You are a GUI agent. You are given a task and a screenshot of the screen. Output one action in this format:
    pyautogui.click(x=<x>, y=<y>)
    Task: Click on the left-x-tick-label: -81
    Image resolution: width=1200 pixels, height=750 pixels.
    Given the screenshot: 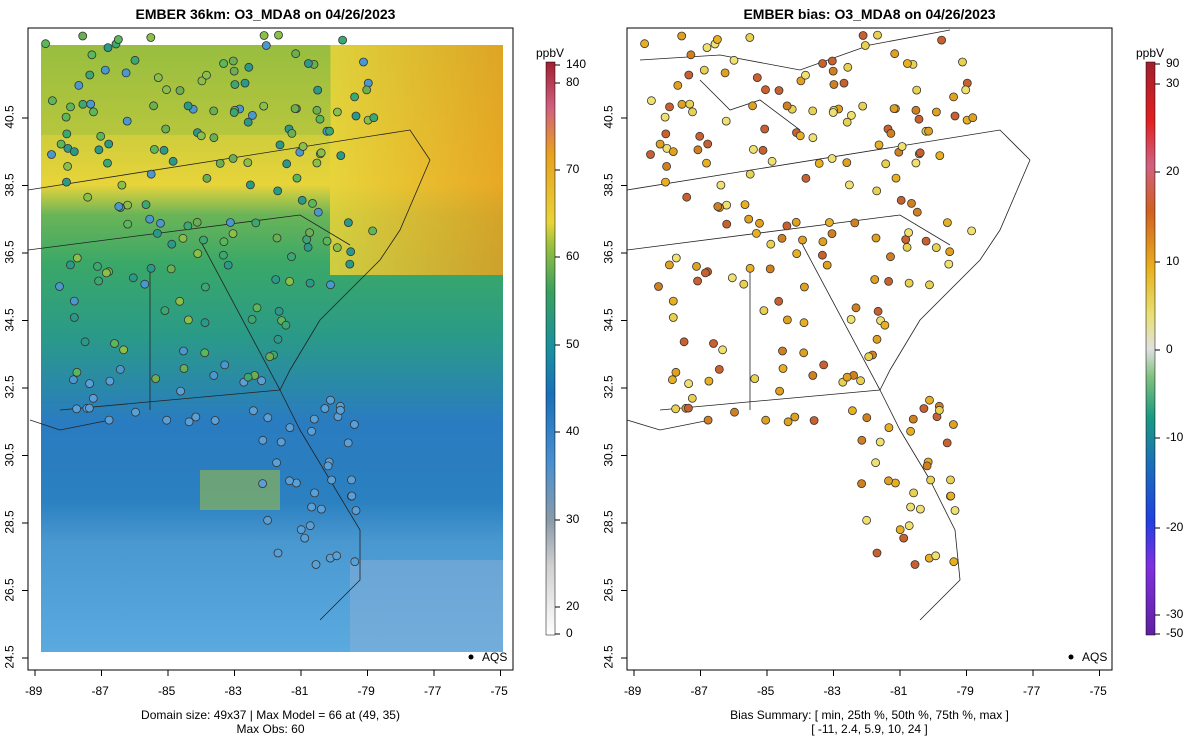 What is the action you would take?
    pyautogui.click(x=300, y=691)
    